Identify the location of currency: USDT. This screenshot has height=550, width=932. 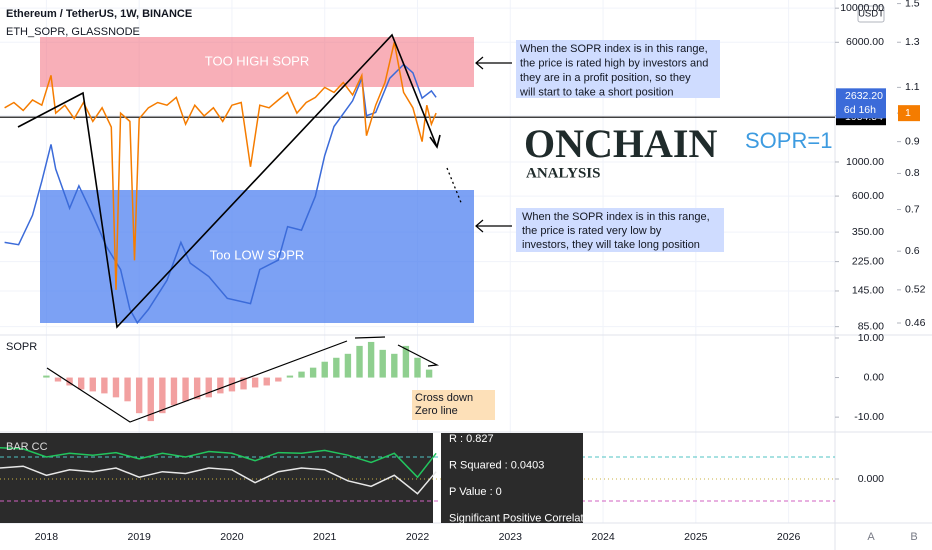
(871, 14).